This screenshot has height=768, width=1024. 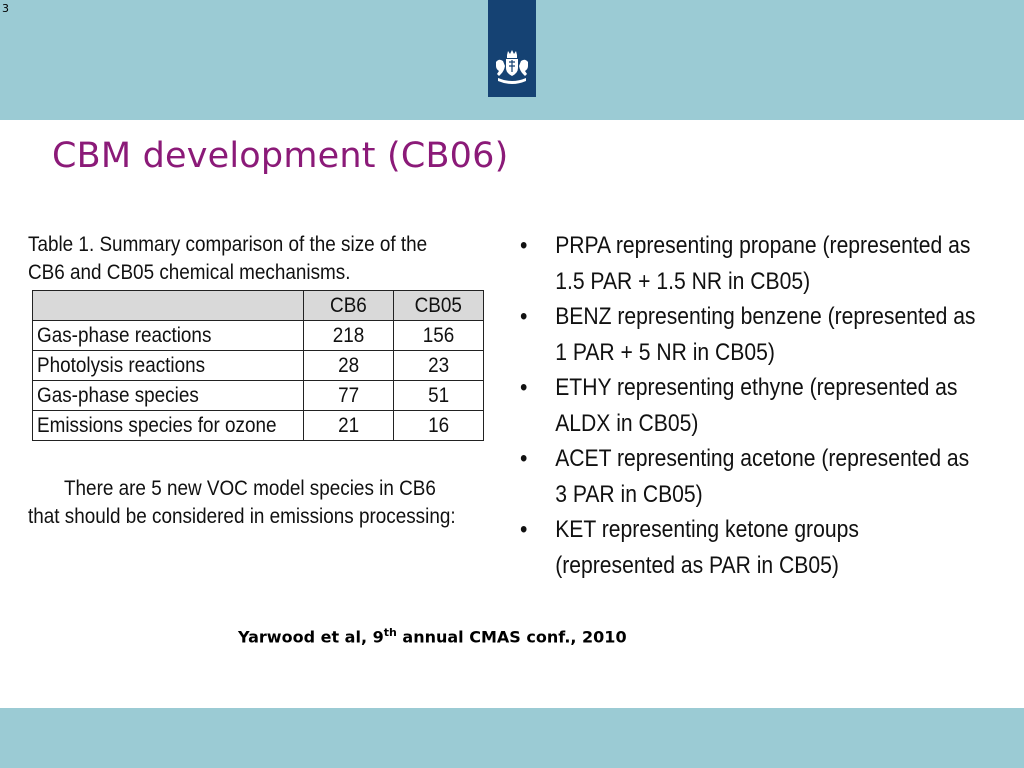 I want to click on row-label: Gas-phase species, so click(x=168, y=395).